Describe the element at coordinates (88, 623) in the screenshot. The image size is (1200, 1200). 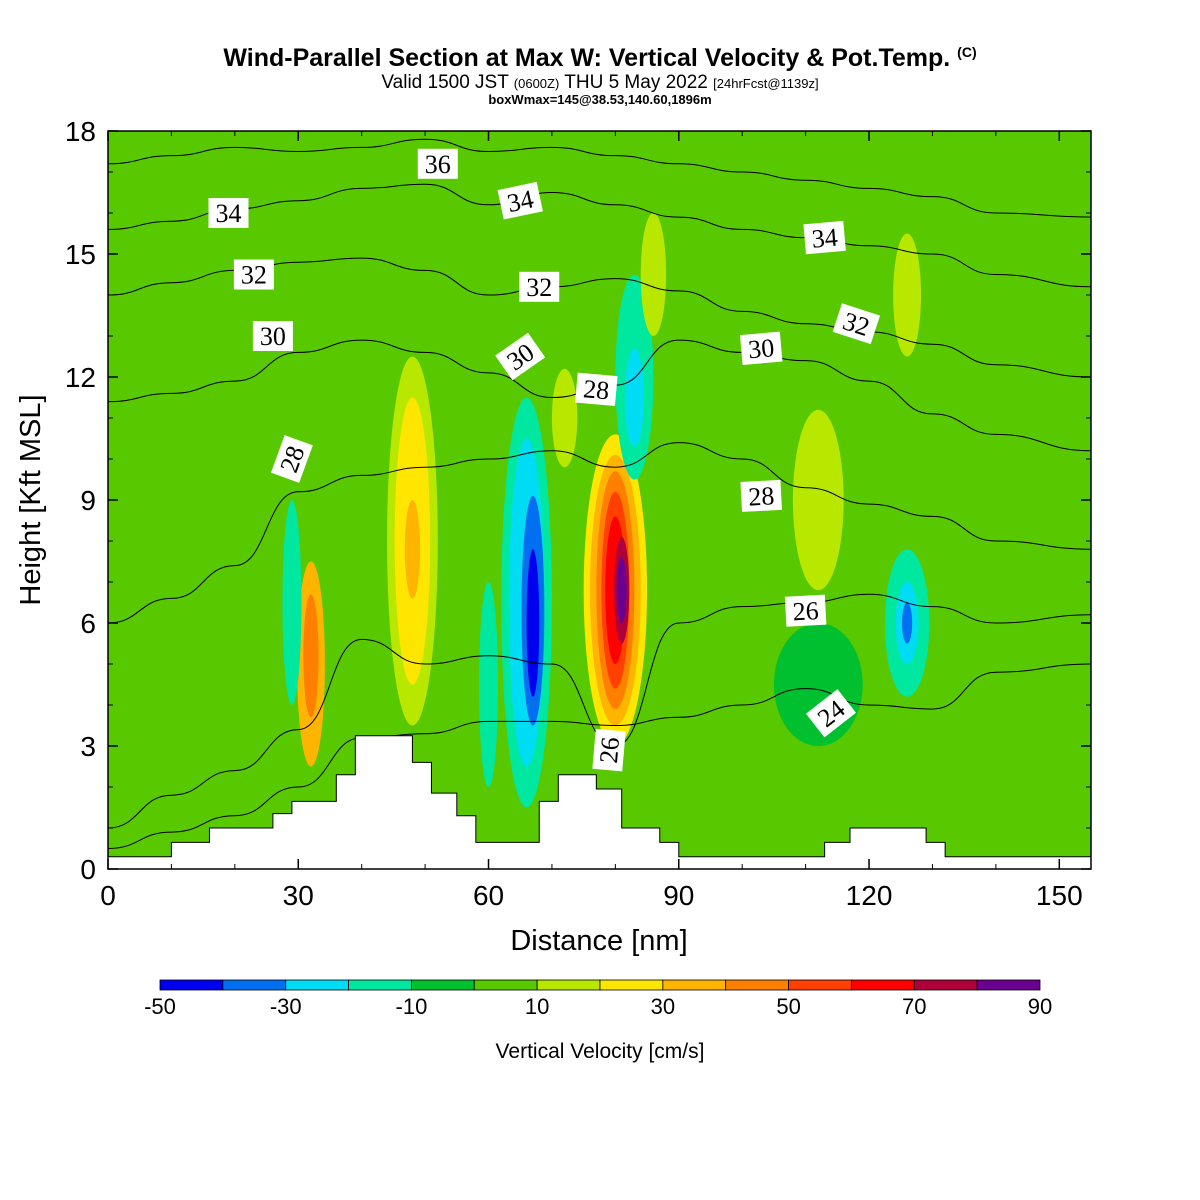
I see `y-tick-label-6: 6` at that location.